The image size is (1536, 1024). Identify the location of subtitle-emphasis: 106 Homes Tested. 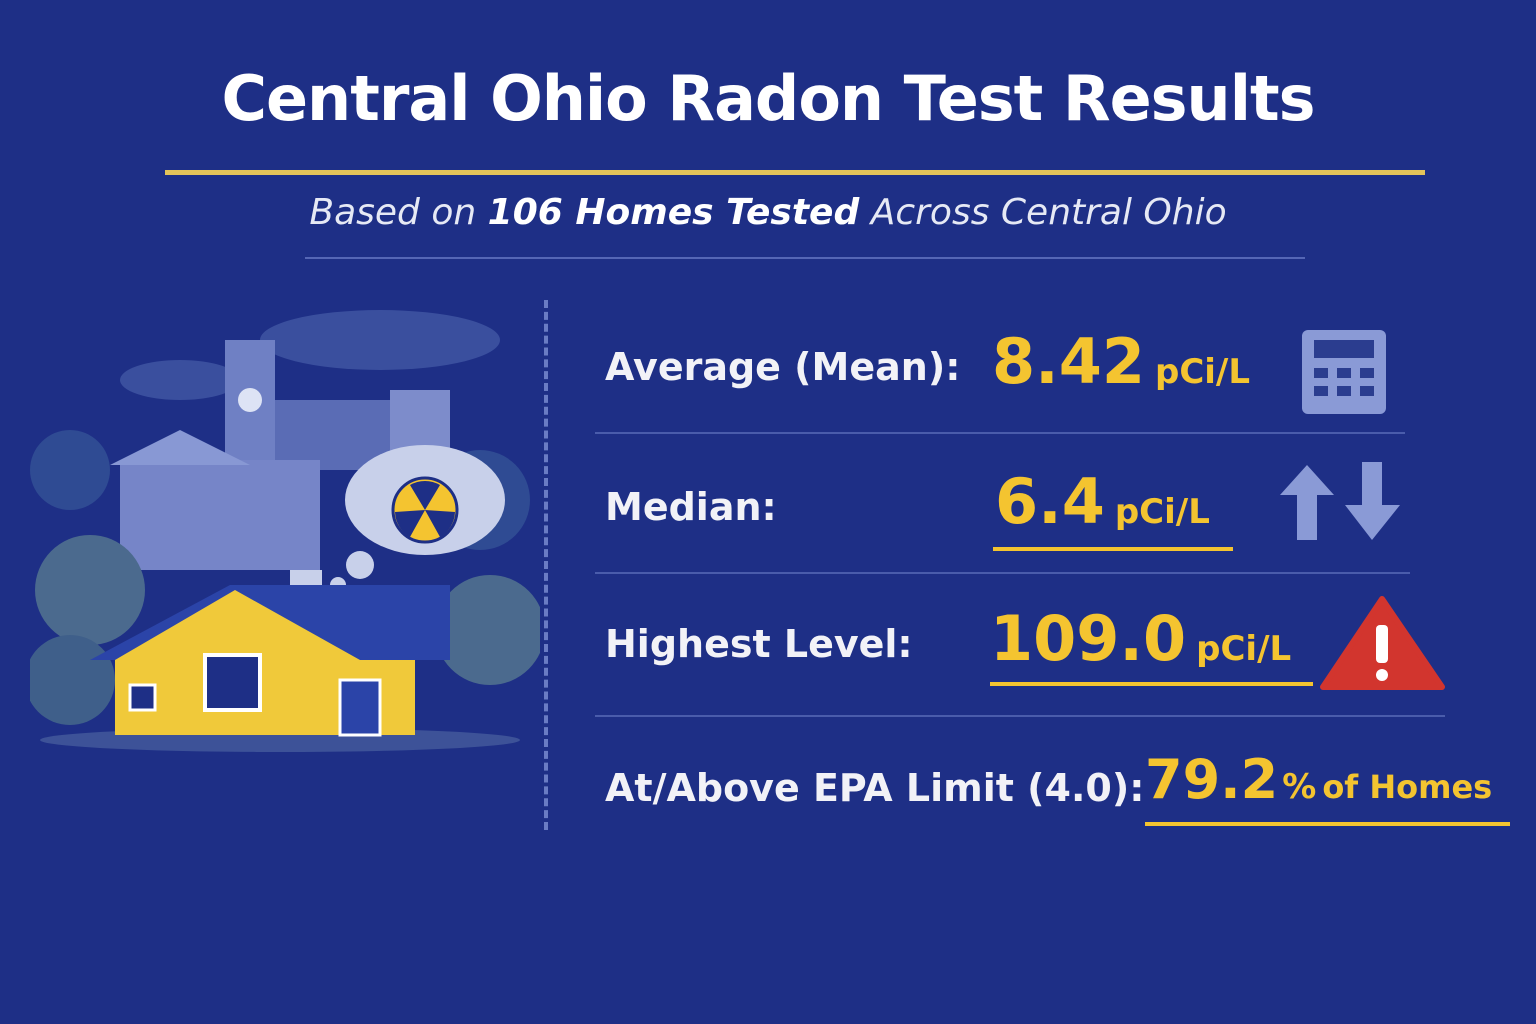
(673, 212).